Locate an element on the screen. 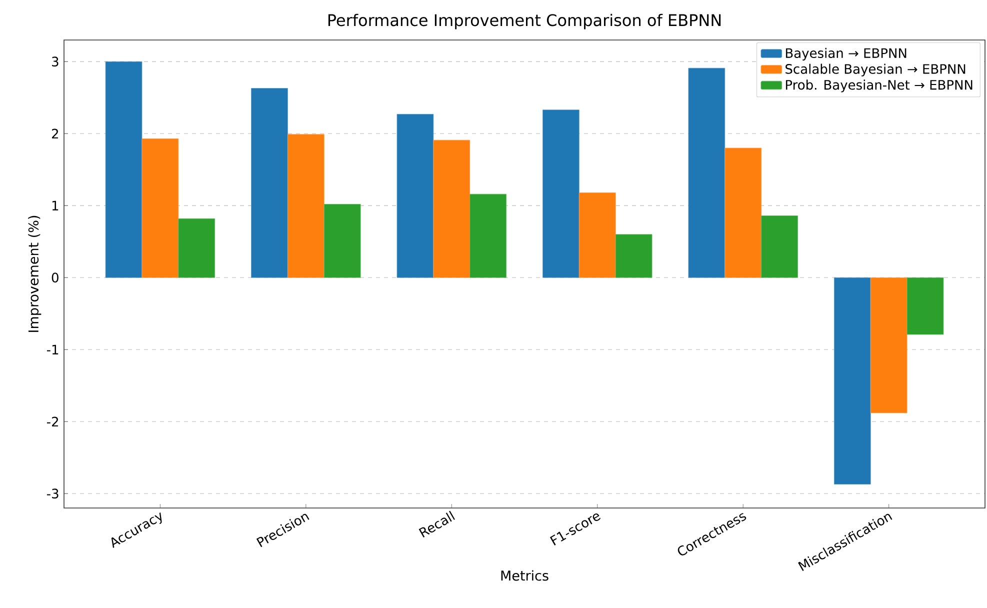 The height and width of the screenshot is (608, 987). y-axis-title: Improvement (%) is located at coordinates (35, 274).